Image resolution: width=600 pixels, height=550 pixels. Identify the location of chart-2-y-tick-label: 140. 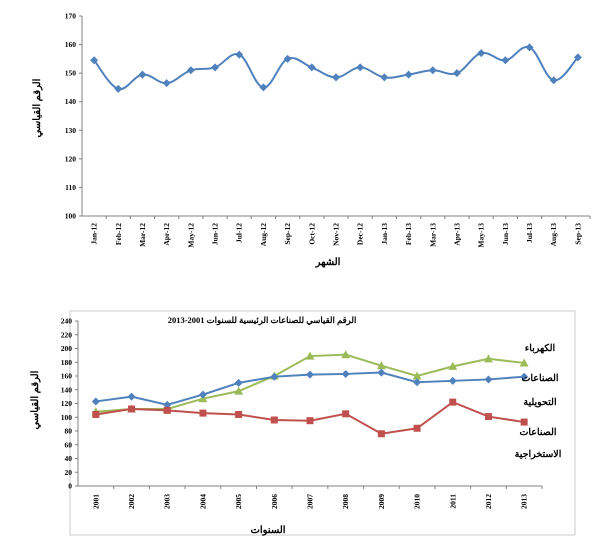
(67, 389).